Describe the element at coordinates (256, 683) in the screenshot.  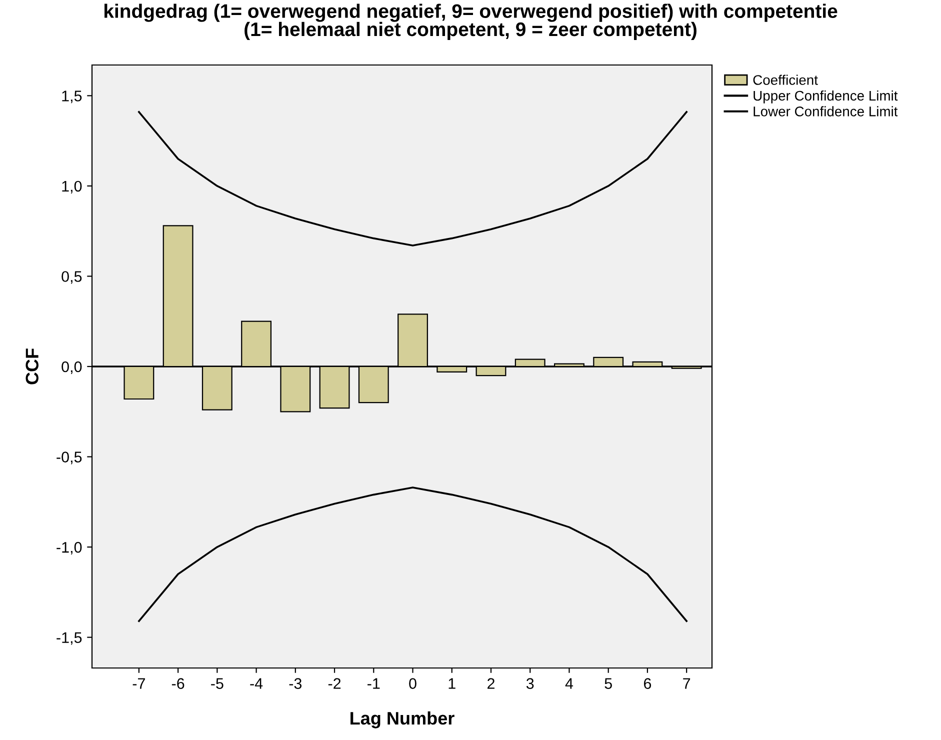
I see `x-tick-label: -4` at that location.